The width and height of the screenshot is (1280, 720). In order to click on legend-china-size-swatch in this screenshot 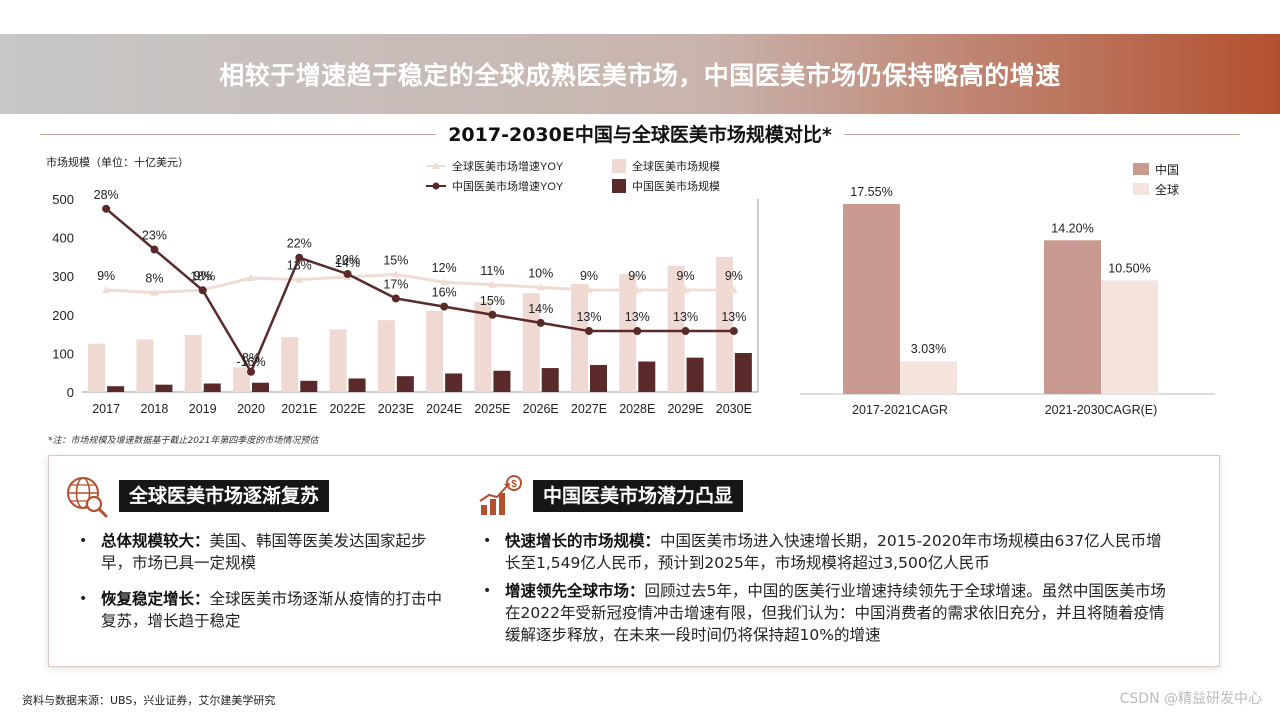, I will do `click(619, 186)`.